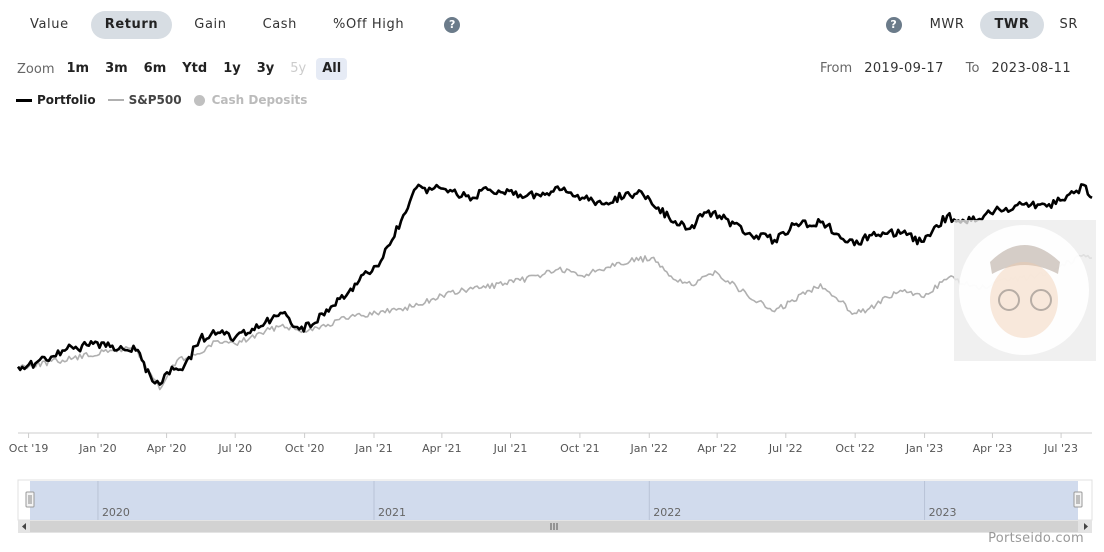  Describe the element at coordinates (238, 25) in the screenshot. I see `metric-tabs: Value Return Gain Cash %Off High ?` at that location.